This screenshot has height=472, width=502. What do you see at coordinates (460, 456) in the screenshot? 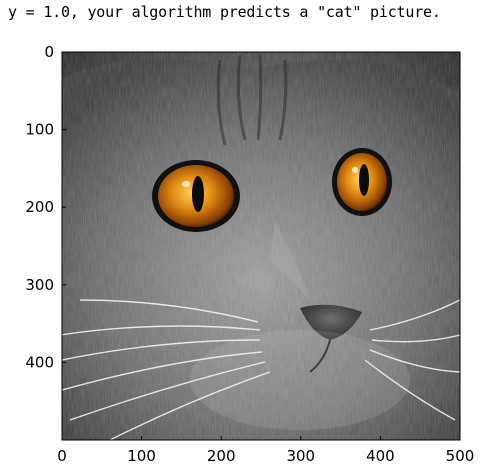
I see `x-tick-label: 500` at bounding box center [460, 456].